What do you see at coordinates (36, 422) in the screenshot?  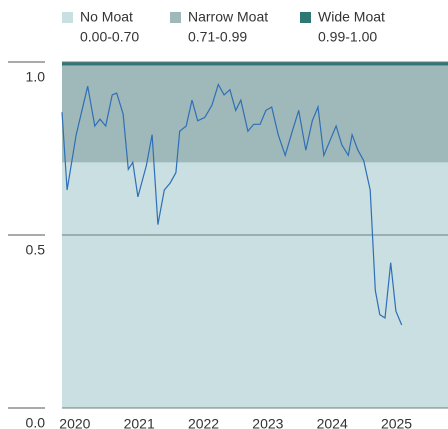 I see `y-tick-label: 0.0` at bounding box center [36, 422].